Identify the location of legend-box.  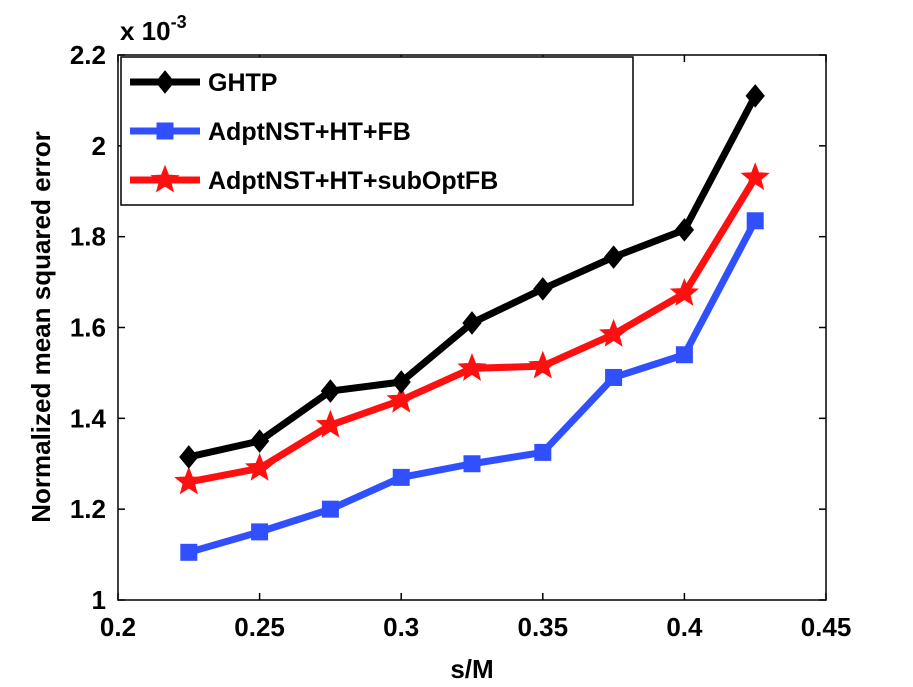
(377, 131).